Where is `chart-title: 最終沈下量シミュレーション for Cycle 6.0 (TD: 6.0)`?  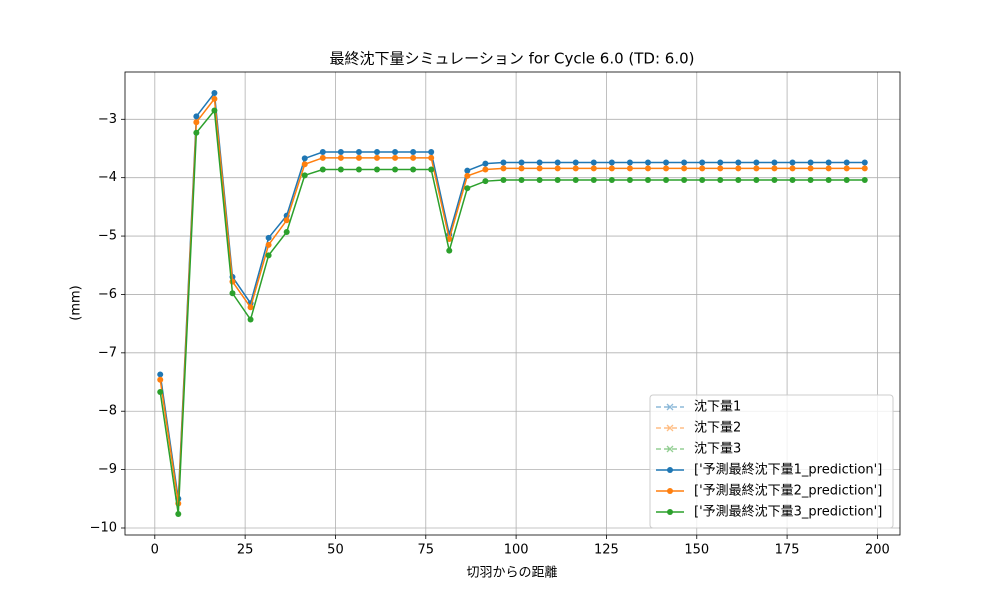
chart-title: 最終沈下量シミュレーション for Cycle 6.0 (TD: 6.0) is located at coordinates (511, 59).